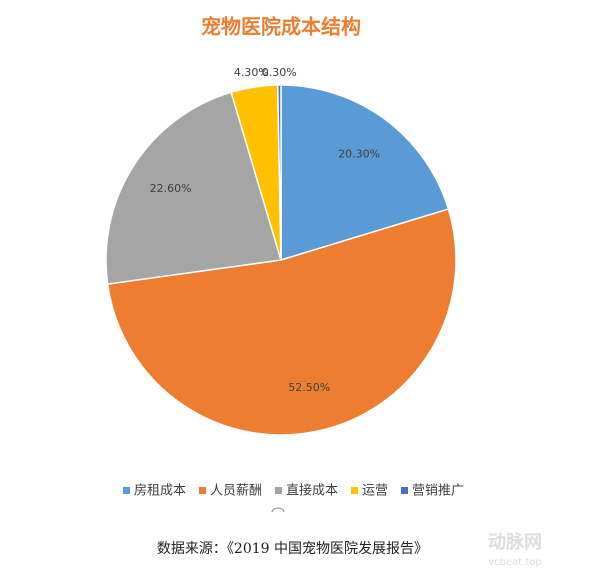 The width and height of the screenshot is (600, 575). What do you see at coordinates (251, 72) in the screenshot?
I see `data-label: 4.30%` at bounding box center [251, 72].